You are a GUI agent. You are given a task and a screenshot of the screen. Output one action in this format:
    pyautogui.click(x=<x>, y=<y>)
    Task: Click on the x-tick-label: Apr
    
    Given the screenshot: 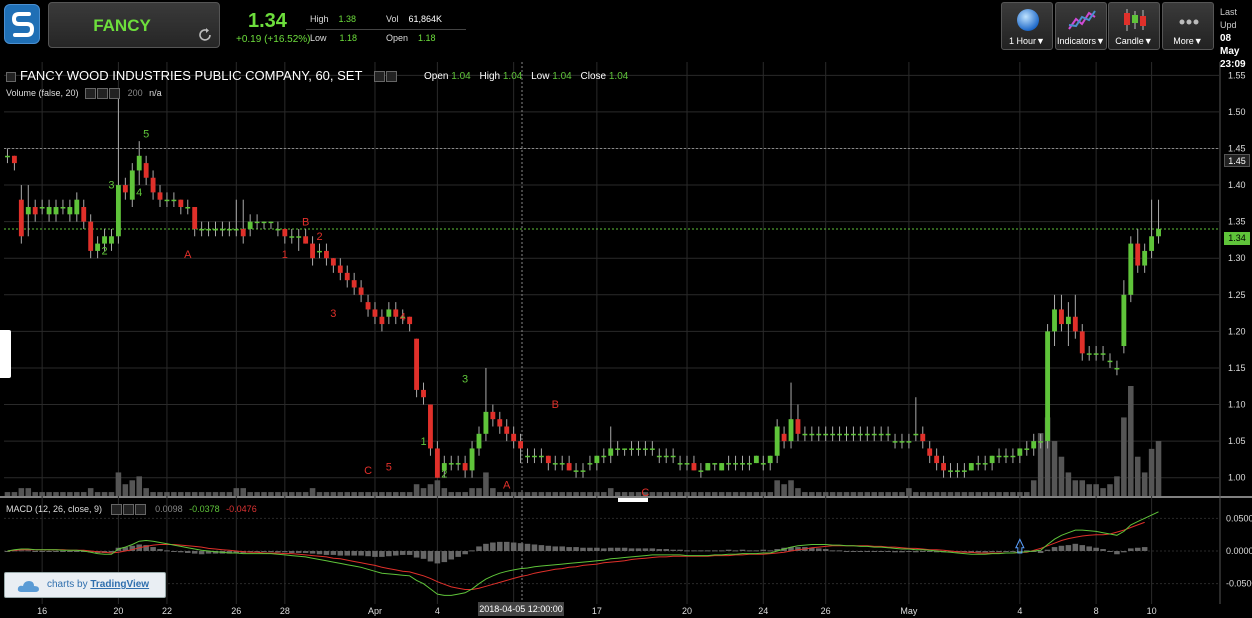 What is the action you would take?
    pyautogui.click(x=375, y=611)
    